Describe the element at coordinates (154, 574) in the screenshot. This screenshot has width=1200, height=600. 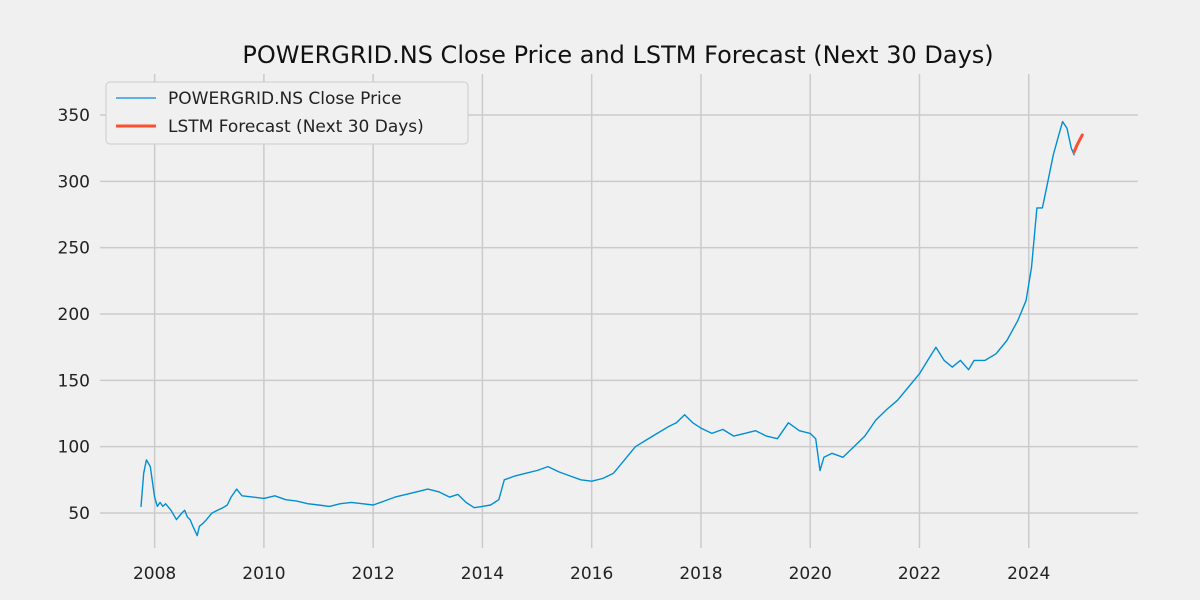
I see `x-tick-label: 2008` at that location.